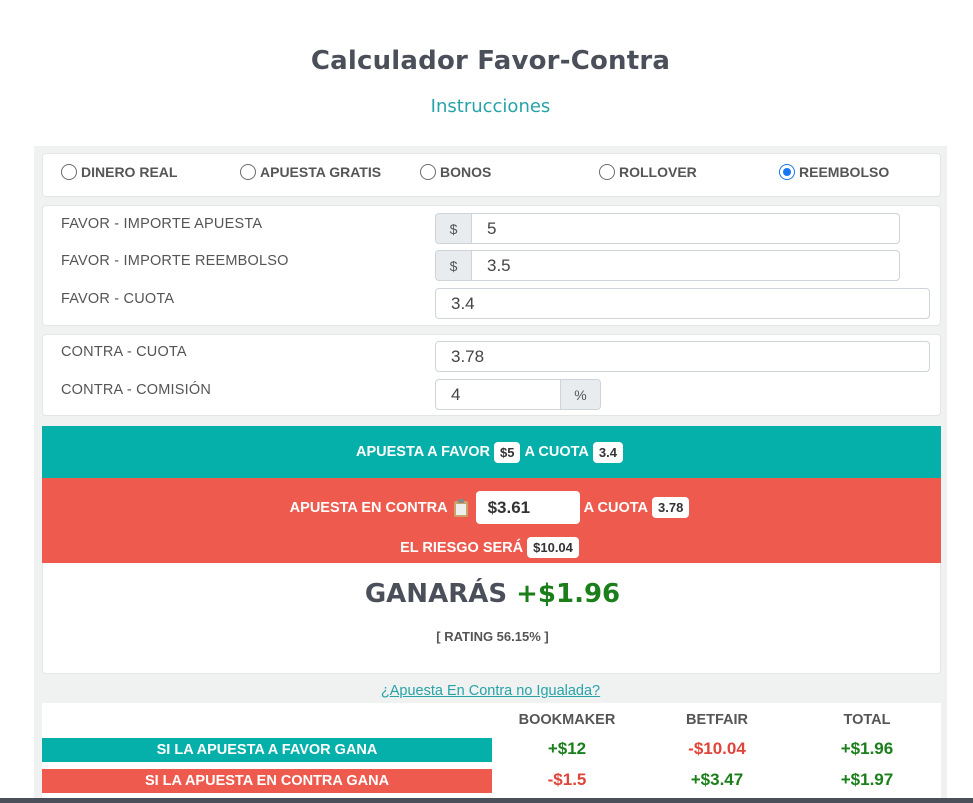 This screenshot has height=803, width=973. What do you see at coordinates (490, 691) in the screenshot?
I see `unmatched-lay-link: ¿Apuesta En Contra no Igualada?` at bounding box center [490, 691].